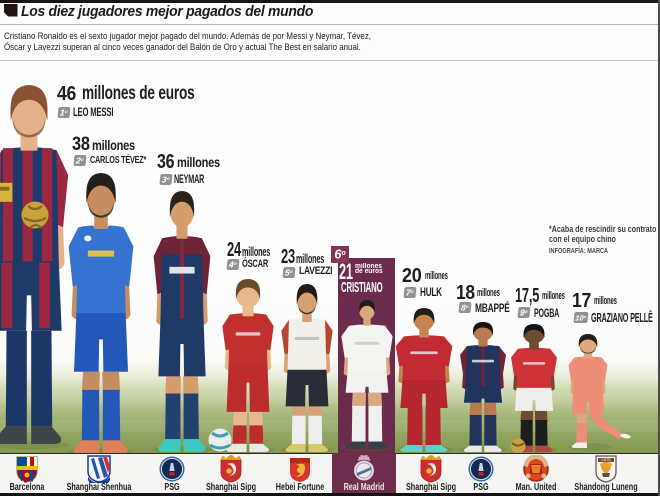 Image resolution: width=660 pixels, height=496 pixels. What do you see at coordinates (606, 460) in the screenshot?
I see `svg-text: LNTS` at bounding box center [606, 460].